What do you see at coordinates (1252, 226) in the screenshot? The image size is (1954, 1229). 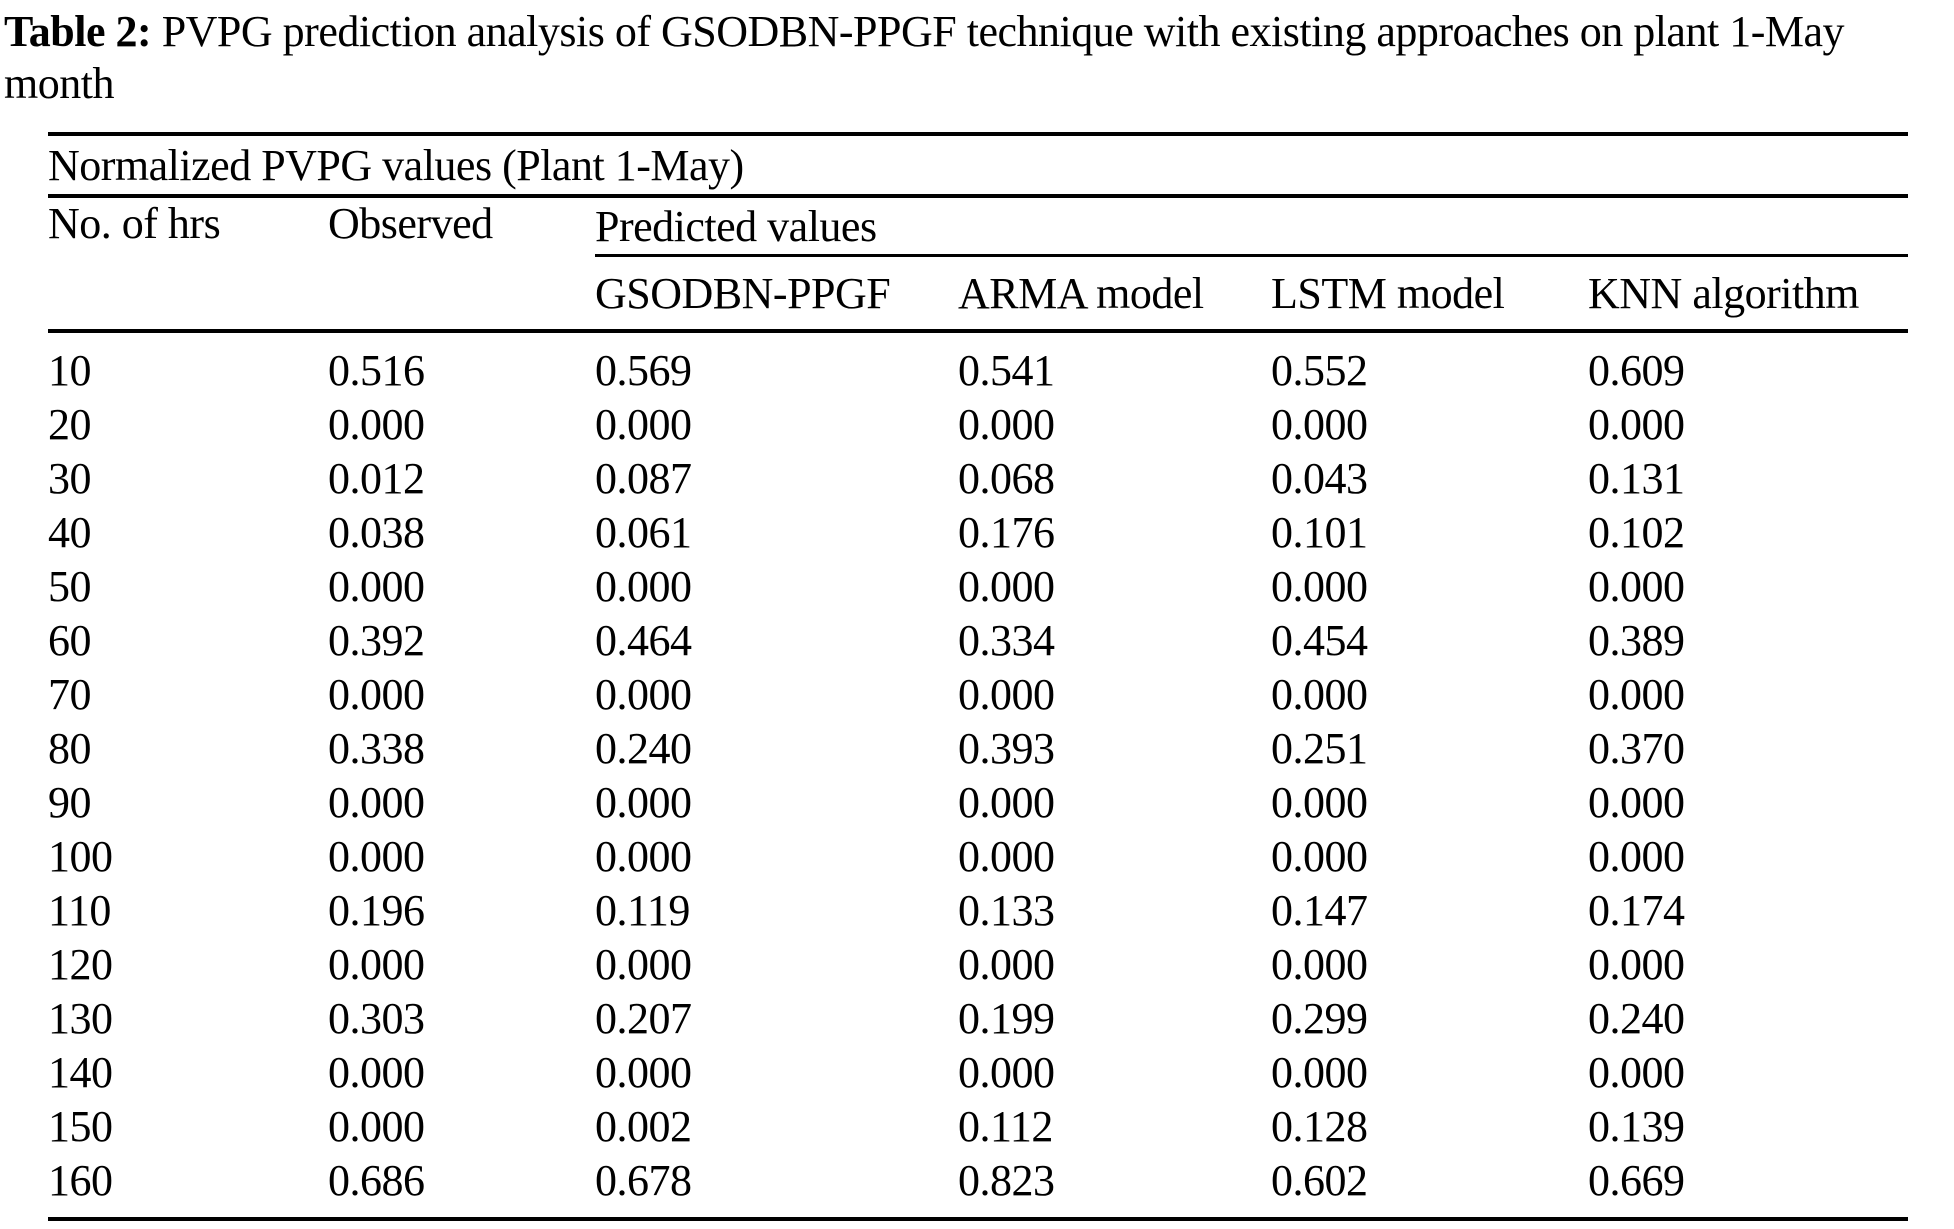 I see `col-header-predicted-group: Predicted values` at bounding box center [1252, 226].